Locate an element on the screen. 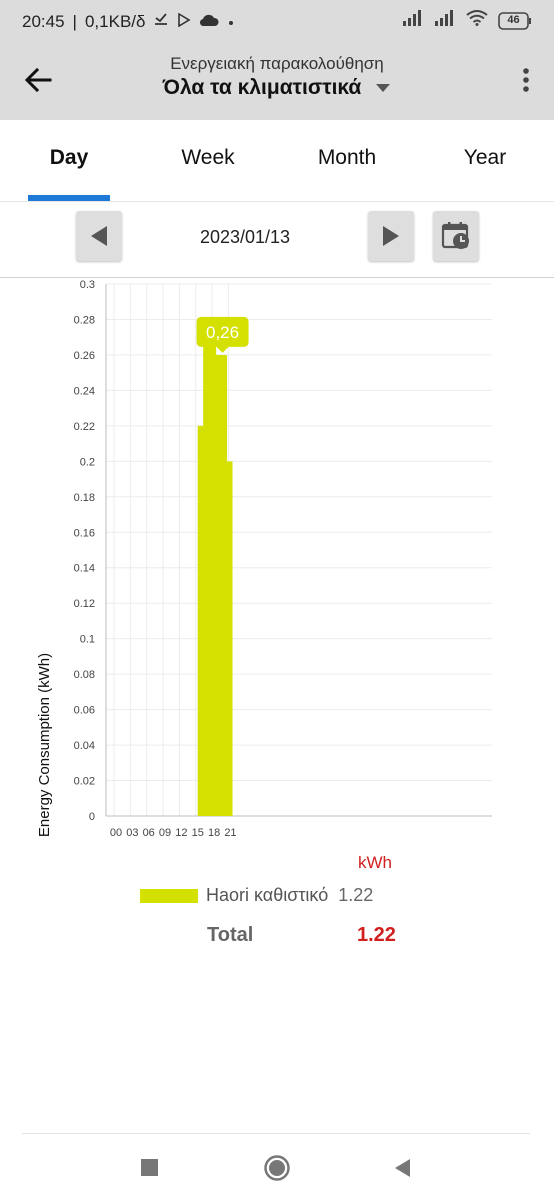 Image resolution: width=554 pixels, height=1201 pixels. y-tick-label: 0.1 is located at coordinates (87, 640).